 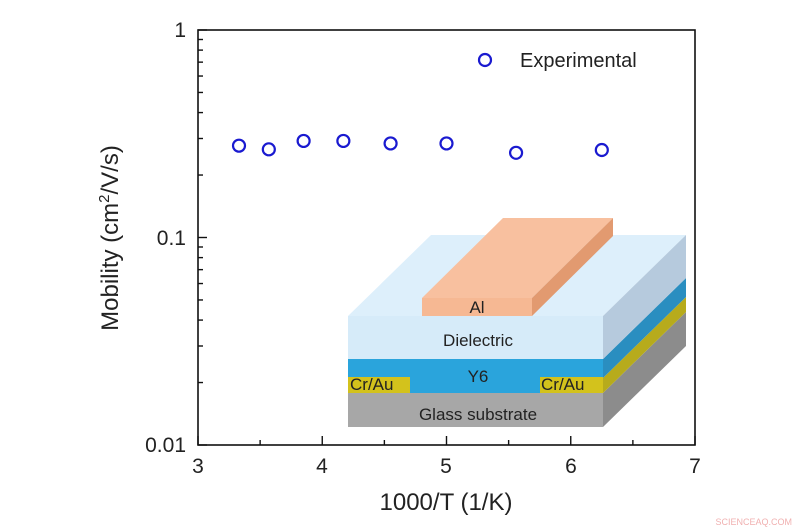 I want to click on label-al: Al, so click(x=476, y=307).